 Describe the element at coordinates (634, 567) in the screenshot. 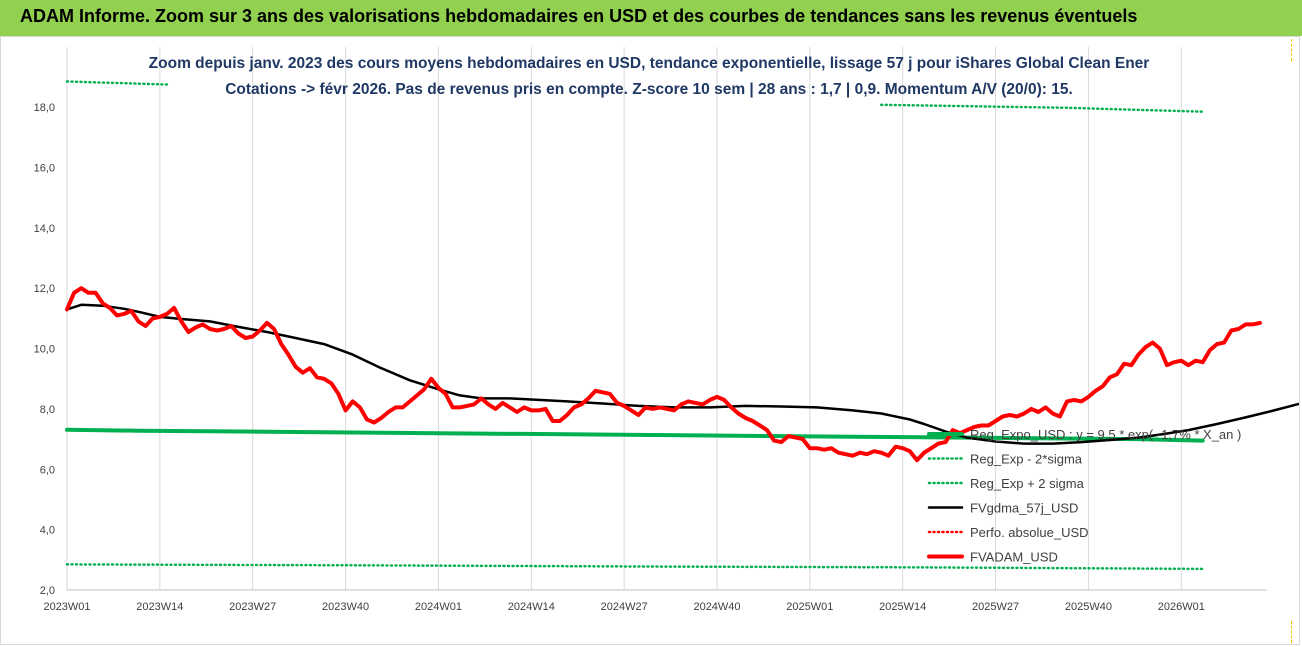

I see `series-line-sigma-minus` at that location.